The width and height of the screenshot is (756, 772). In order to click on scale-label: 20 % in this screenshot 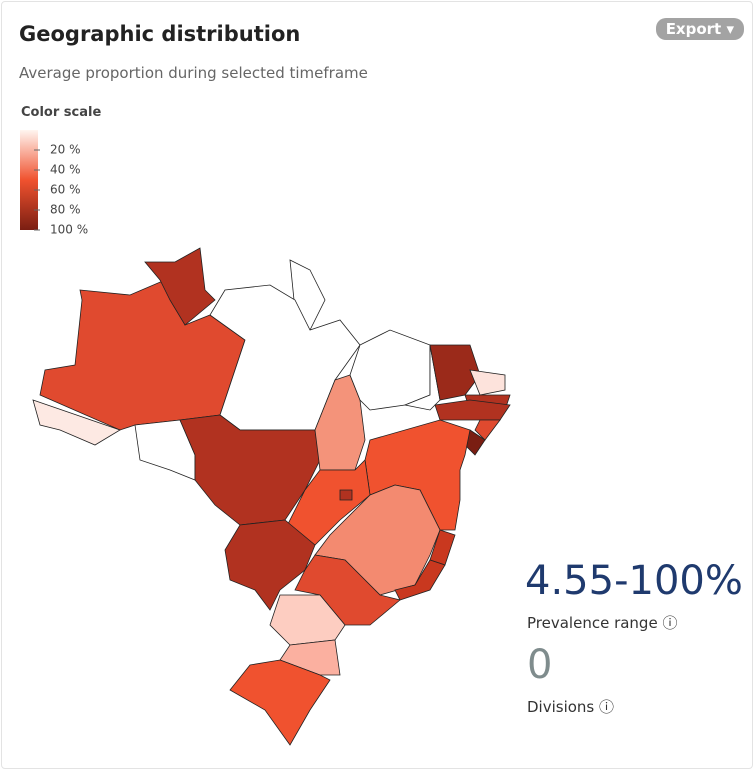, I will do `click(65, 150)`.